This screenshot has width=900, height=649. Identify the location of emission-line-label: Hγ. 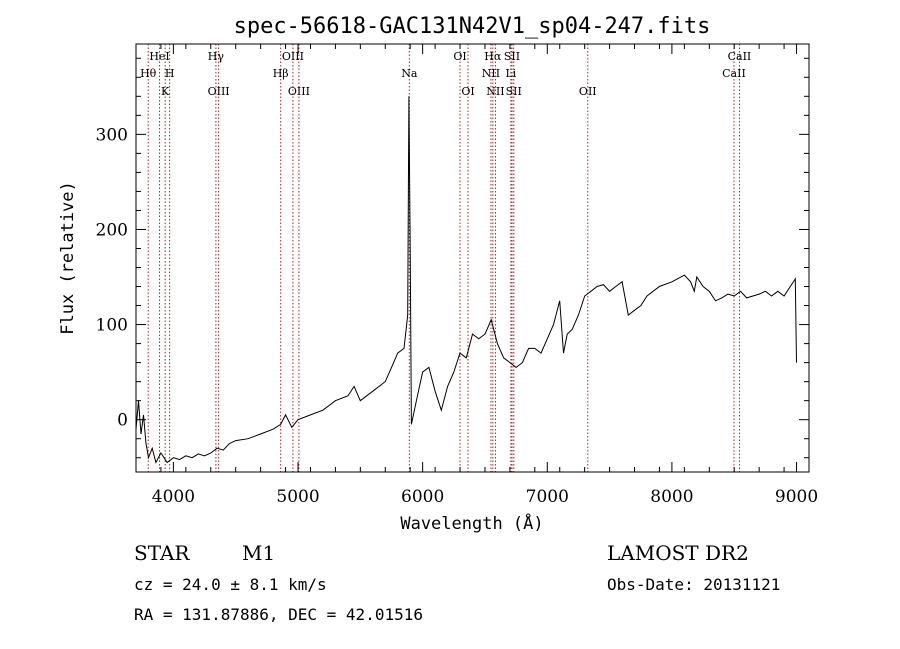
(216, 56).